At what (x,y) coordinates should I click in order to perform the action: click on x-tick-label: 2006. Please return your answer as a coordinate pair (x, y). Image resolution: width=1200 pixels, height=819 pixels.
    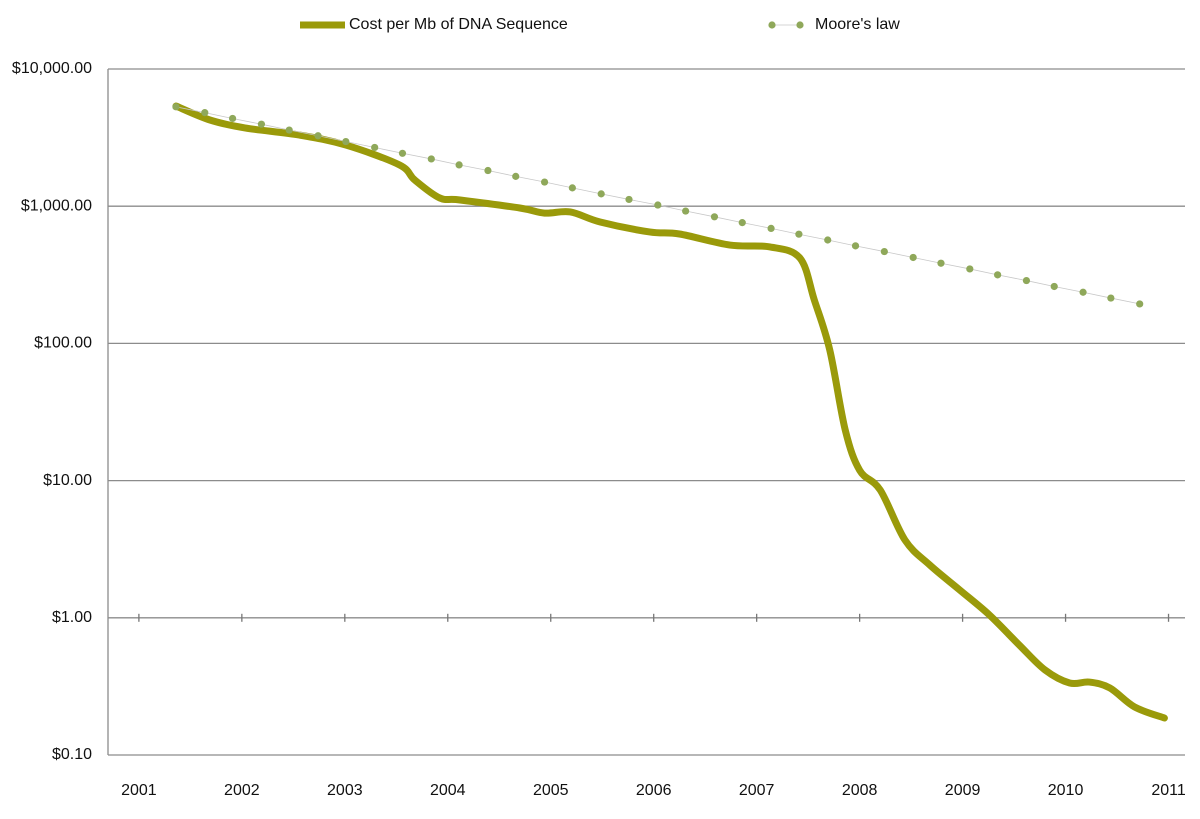
    Looking at the image, I should click on (654, 790).